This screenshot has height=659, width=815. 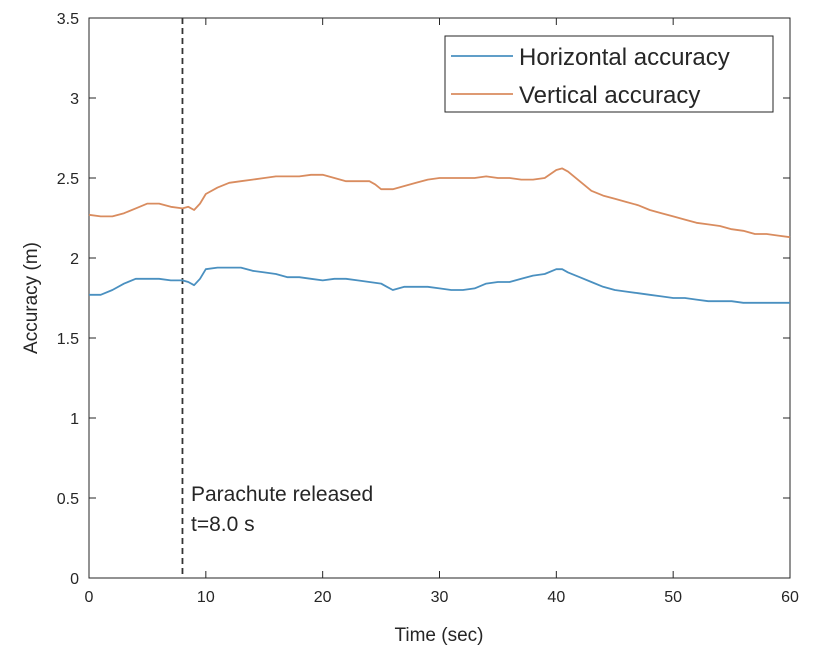 I want to click on y-tick-label: 3, so click(x=74, y=99).